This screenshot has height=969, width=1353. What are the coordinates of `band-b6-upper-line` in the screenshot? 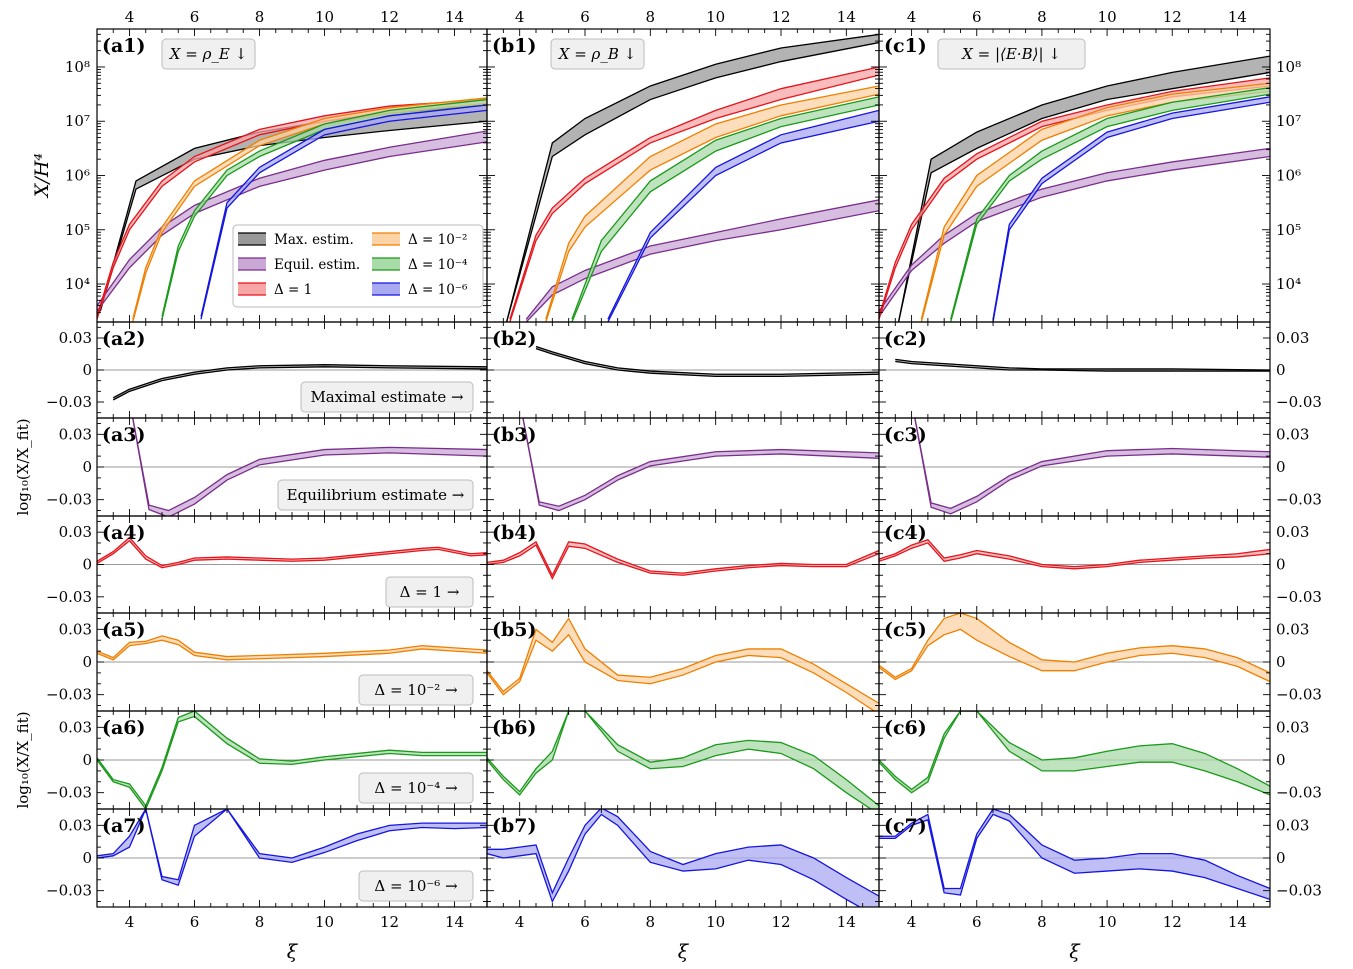 It's located at (683, 759).